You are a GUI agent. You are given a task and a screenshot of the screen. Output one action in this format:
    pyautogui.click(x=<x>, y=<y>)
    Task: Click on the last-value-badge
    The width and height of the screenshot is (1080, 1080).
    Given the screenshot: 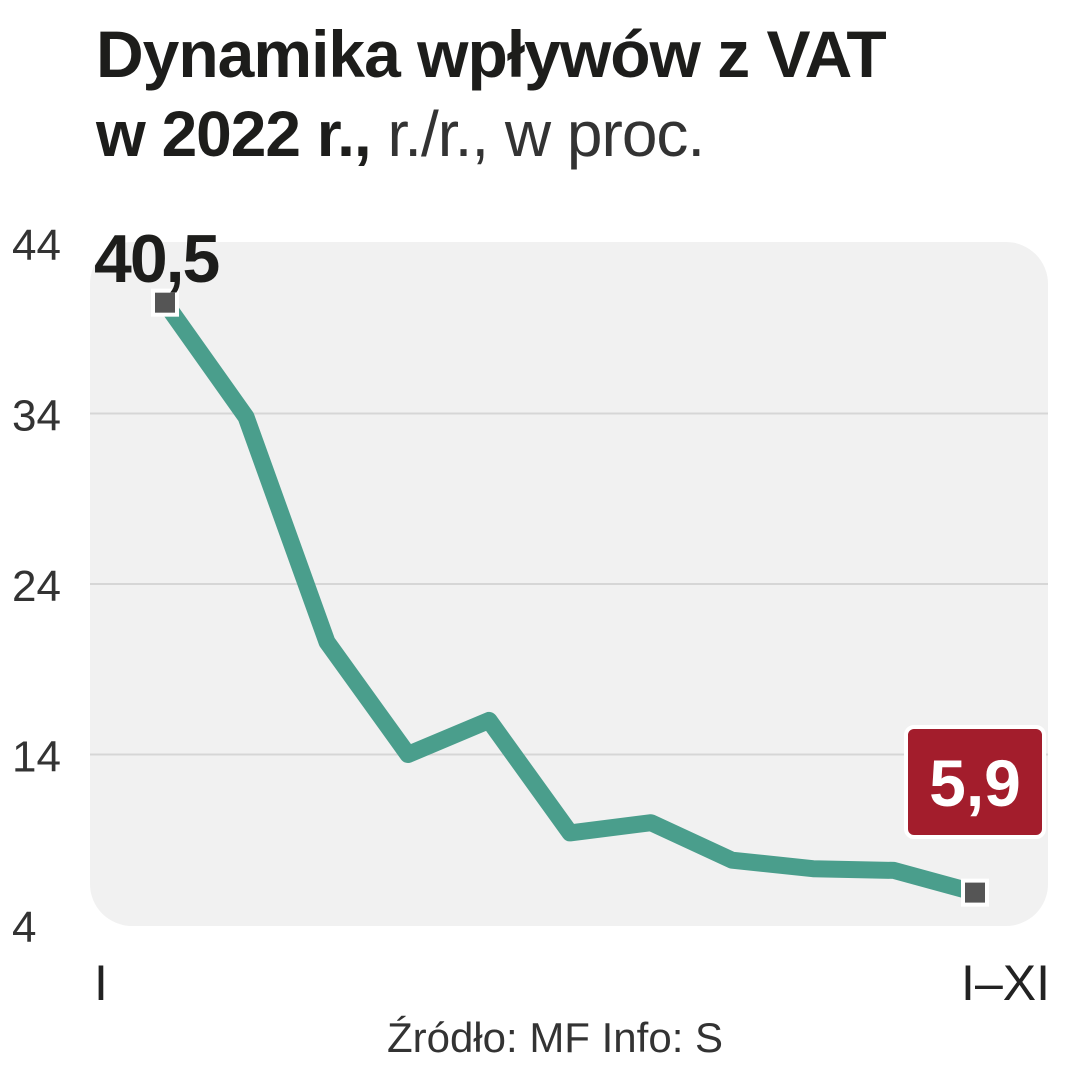 What is the action you would take?
    pyautogui.click(x=975, y=782)
    